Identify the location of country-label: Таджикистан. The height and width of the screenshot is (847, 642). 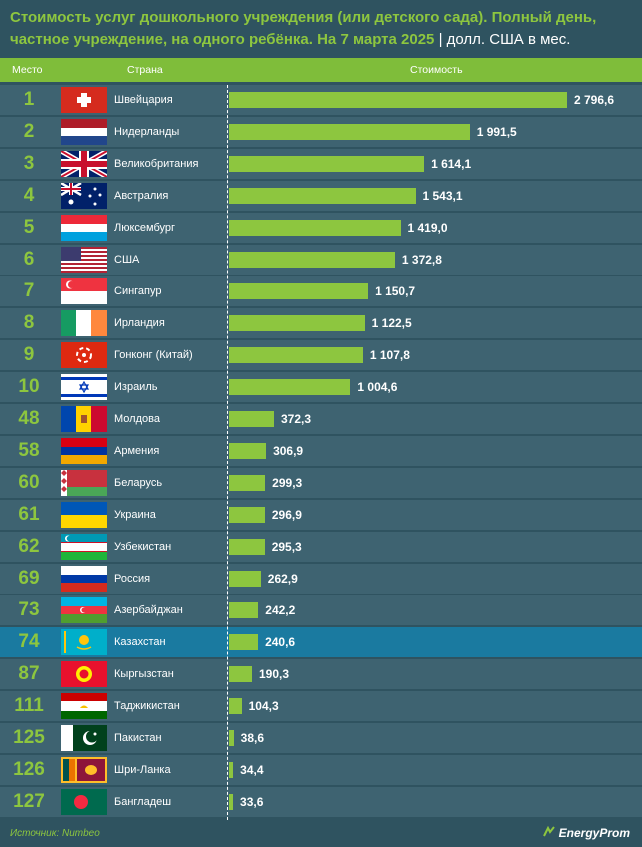
(147, 706).